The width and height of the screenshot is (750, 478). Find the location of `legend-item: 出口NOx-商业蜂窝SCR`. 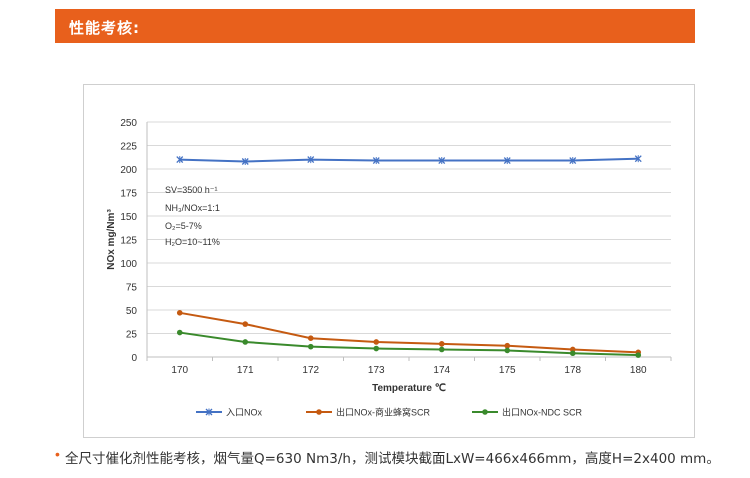

legend-item: 出口NOx-商业蜂窝SCR is located at coordinates (368, 412).